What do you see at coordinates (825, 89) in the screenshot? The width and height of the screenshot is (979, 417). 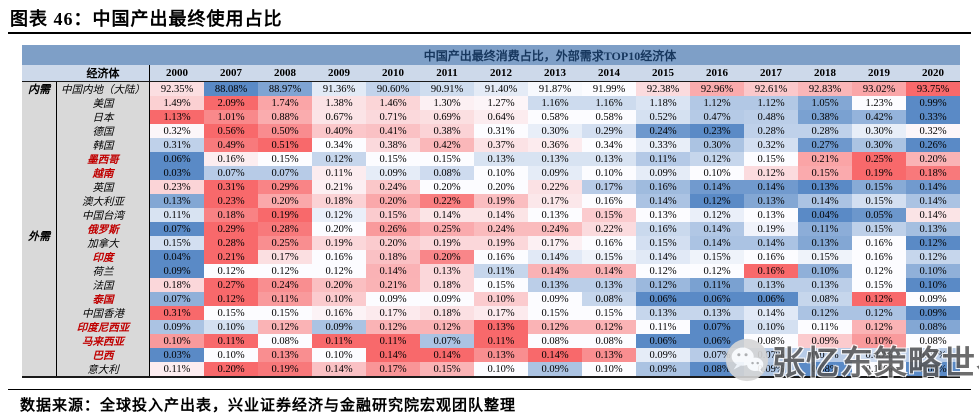 I see `heatmap-cell: 92.83%` at bounding box center [825, 89].